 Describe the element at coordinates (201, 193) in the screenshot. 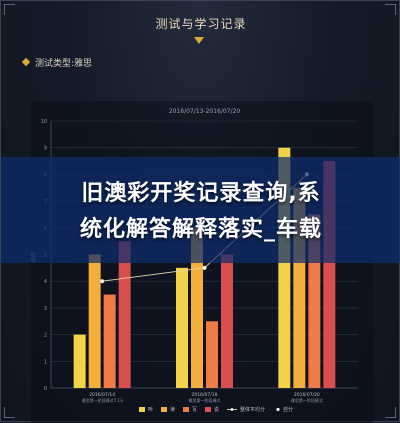

I see `overlay-title-line-1: 旧澳彩开奖记录查询,系` at that location.